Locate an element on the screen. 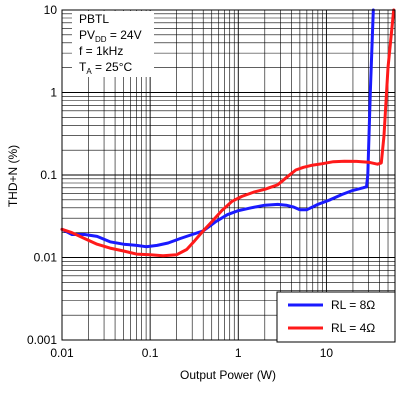 Image resolution: width=406 pixels, height=400 pixels. x-axis-title: Output Power (W) is located at coordinates (228, 375).